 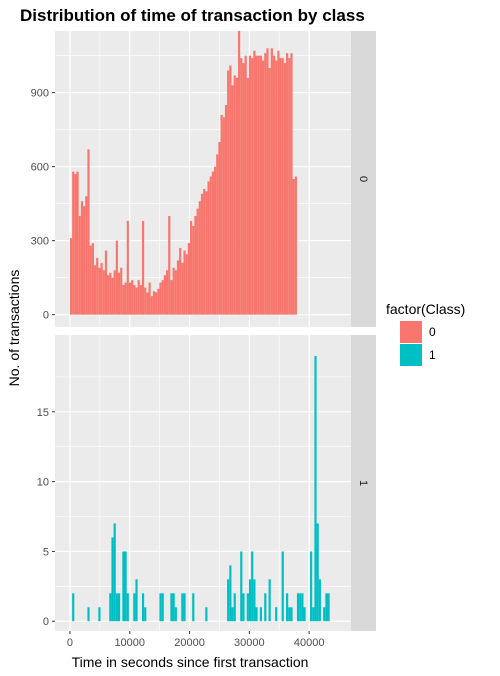 What do you see at coordinates (425, 309) in the screenshot?
I see `legend-title: factor(Class)` at bounding box center [425, 309].